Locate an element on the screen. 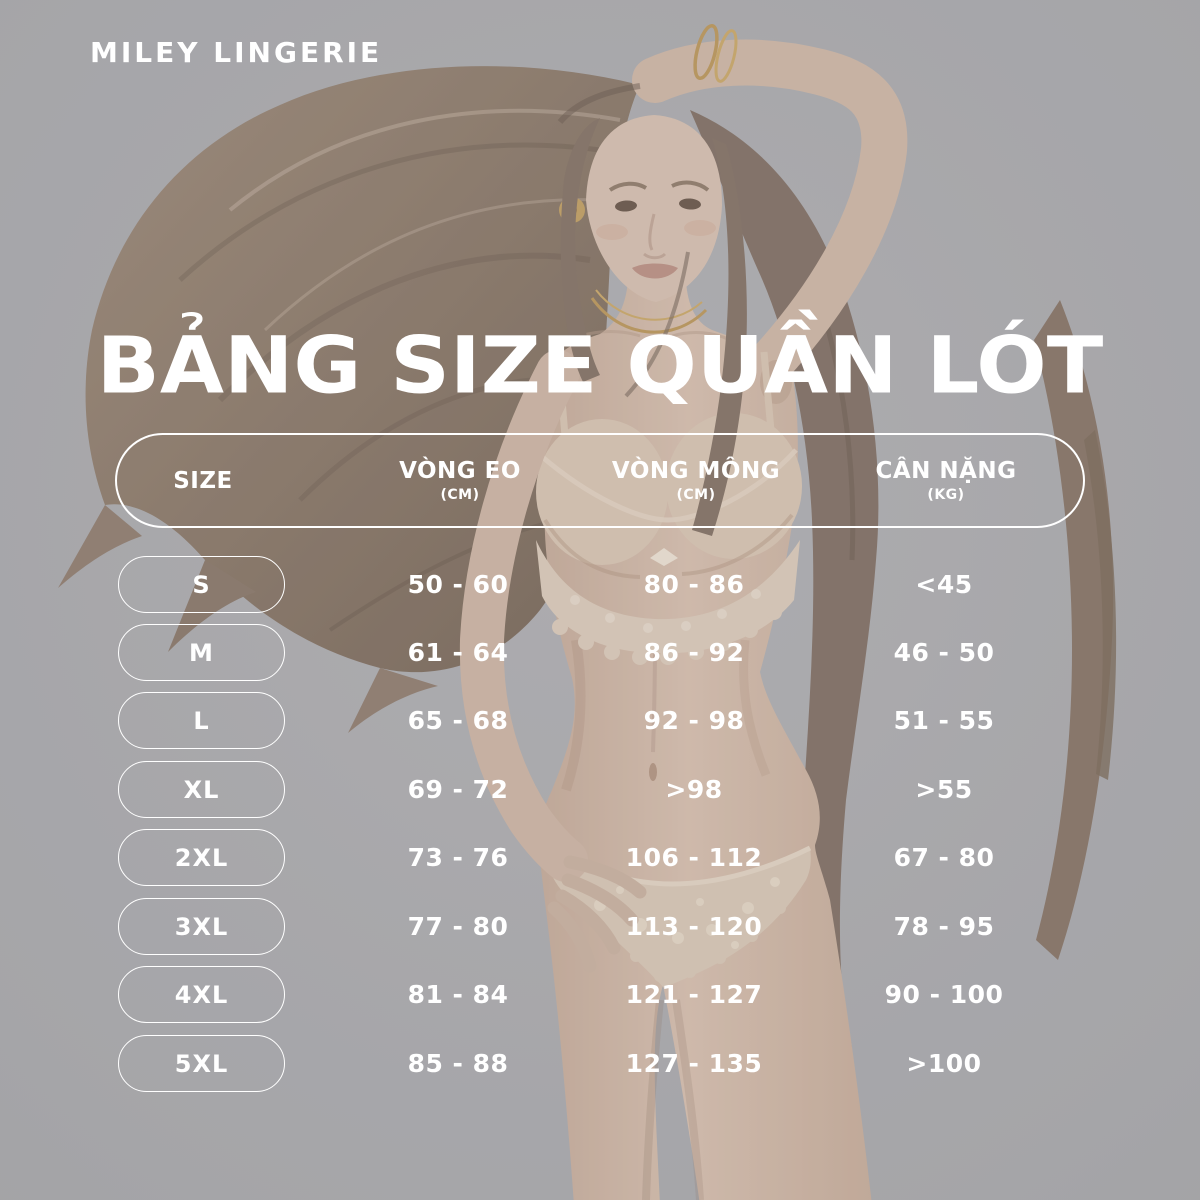  waist-value: 61 - 64 is located at coordinates (458, 652).